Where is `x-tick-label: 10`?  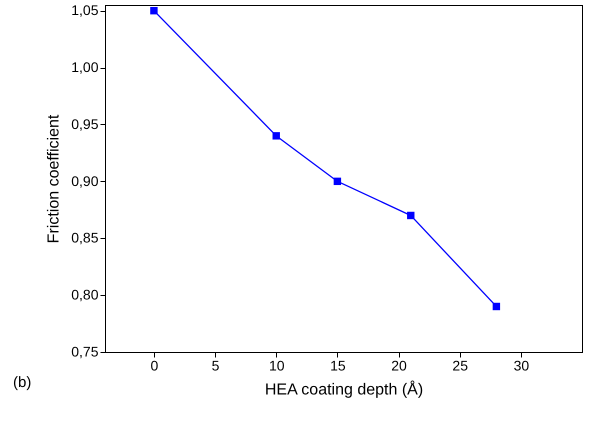
x-tick-label: 10 is located at coordinates (276, 366).